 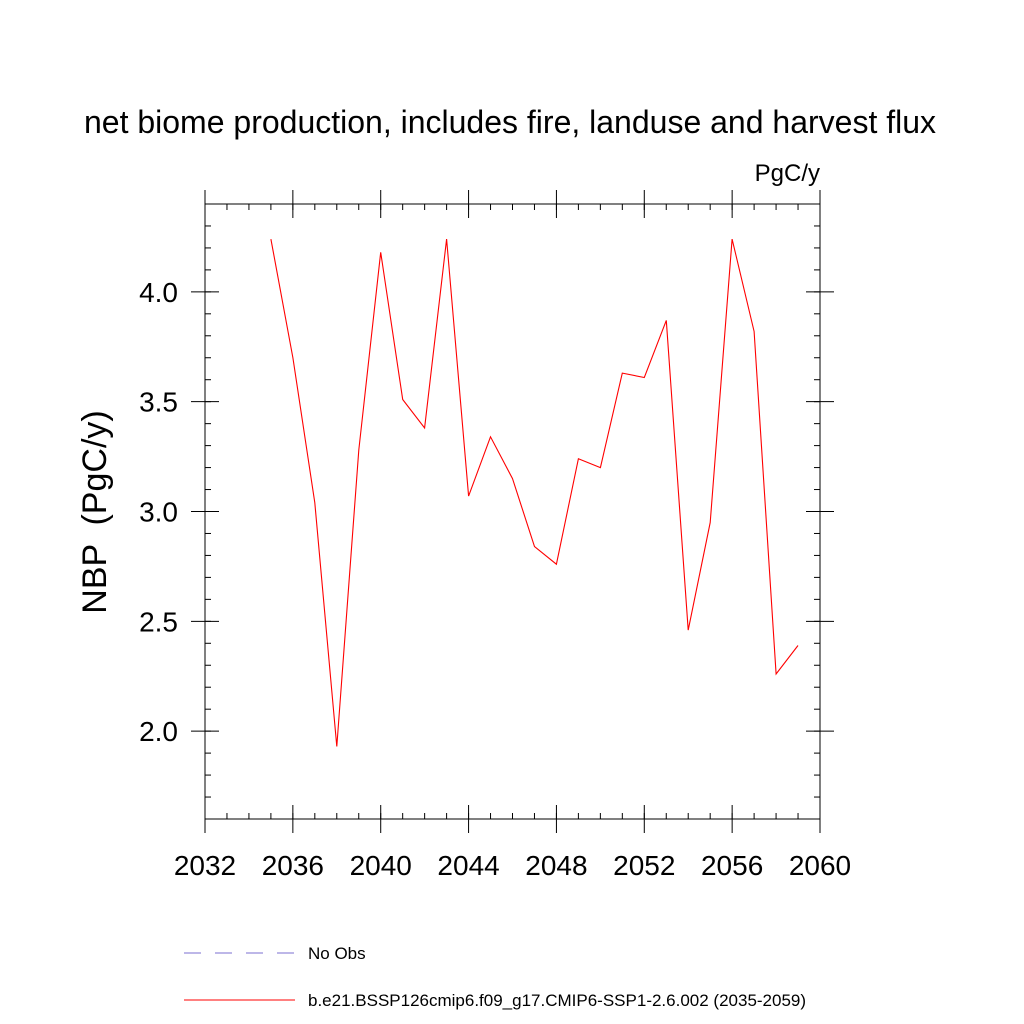 I want to click on x-tick-label: 2060, so click(x=820, y=865).